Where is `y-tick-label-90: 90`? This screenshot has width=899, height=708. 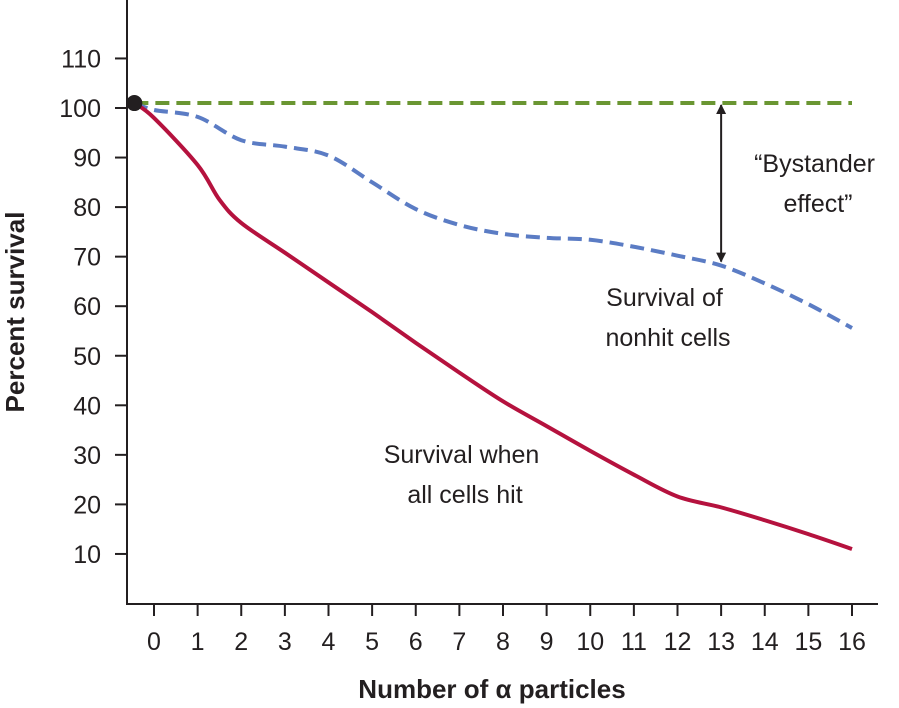 y-tick-label-90: 90 is located at coordinates (87, 159).